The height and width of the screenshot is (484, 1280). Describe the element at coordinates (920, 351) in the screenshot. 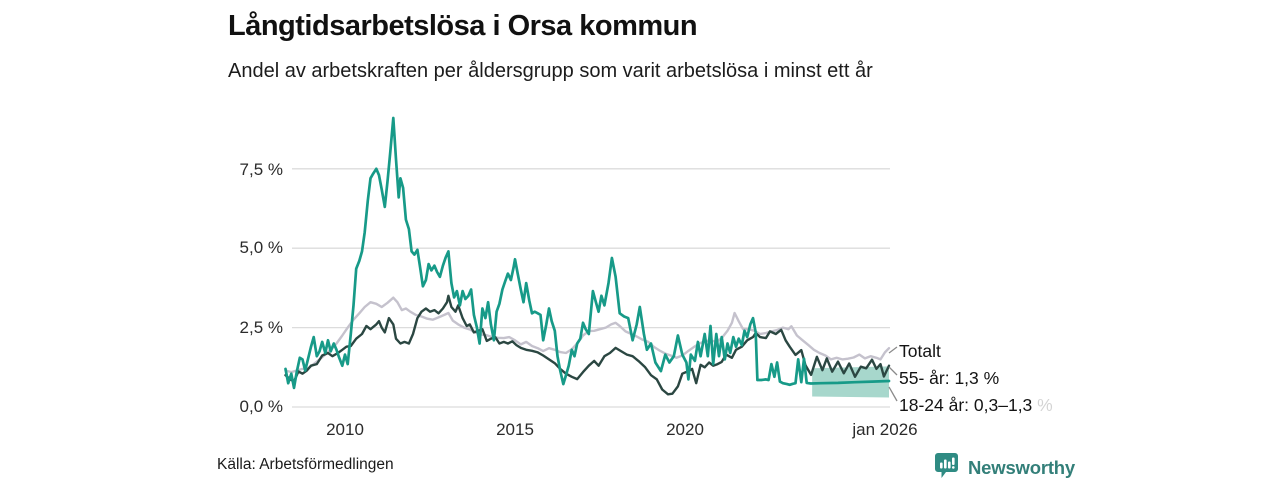

I see `series-label-totalt: Totalt` at that location.